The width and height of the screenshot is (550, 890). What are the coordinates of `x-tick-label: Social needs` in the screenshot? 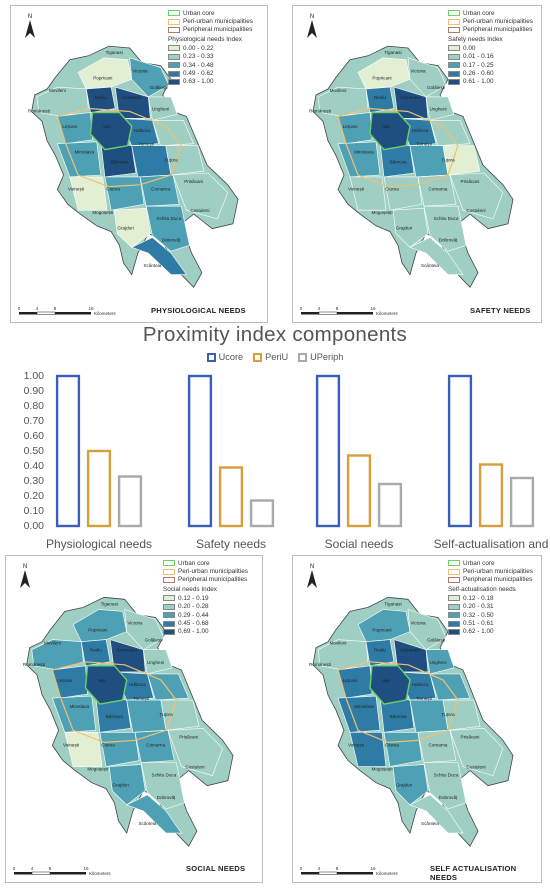 It's located at (359, 544).